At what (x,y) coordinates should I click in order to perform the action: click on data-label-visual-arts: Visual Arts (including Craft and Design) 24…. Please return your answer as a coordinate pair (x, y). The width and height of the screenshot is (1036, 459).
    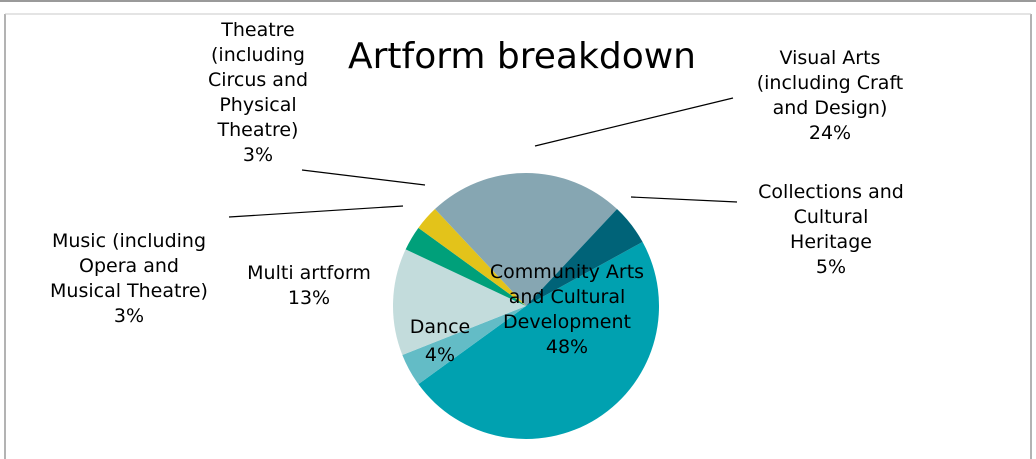
    Looking at the image, I should click on (830, 95).